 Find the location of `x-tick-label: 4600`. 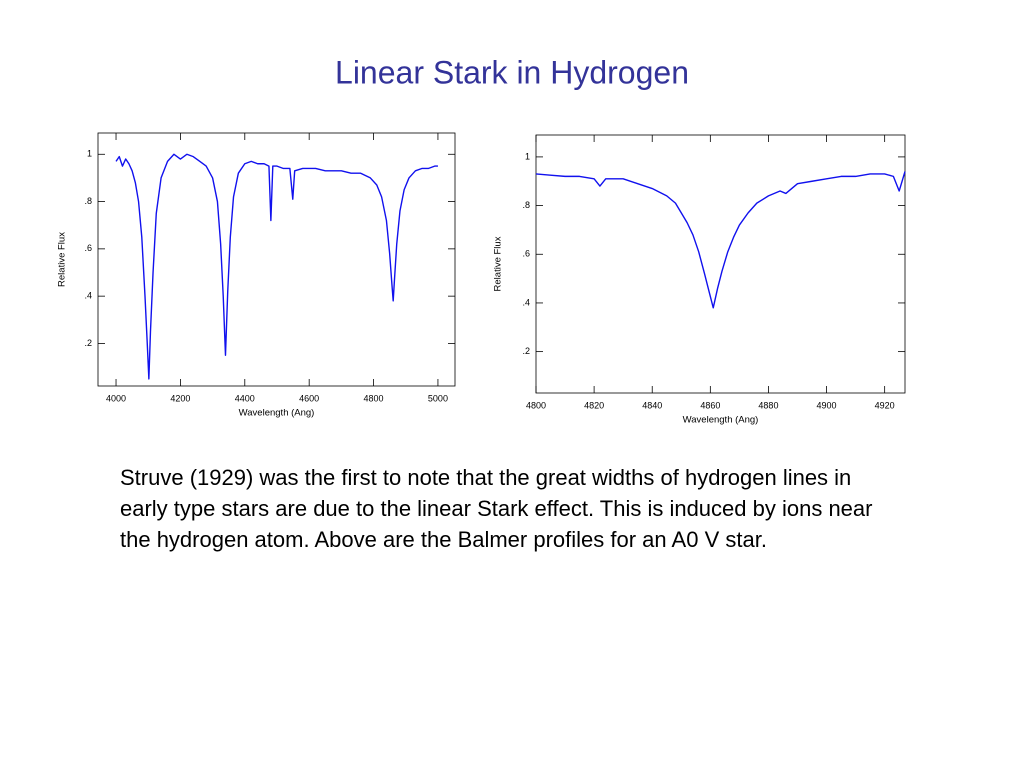

x-tick-label: 4600 is located at coordinates (309, 398).